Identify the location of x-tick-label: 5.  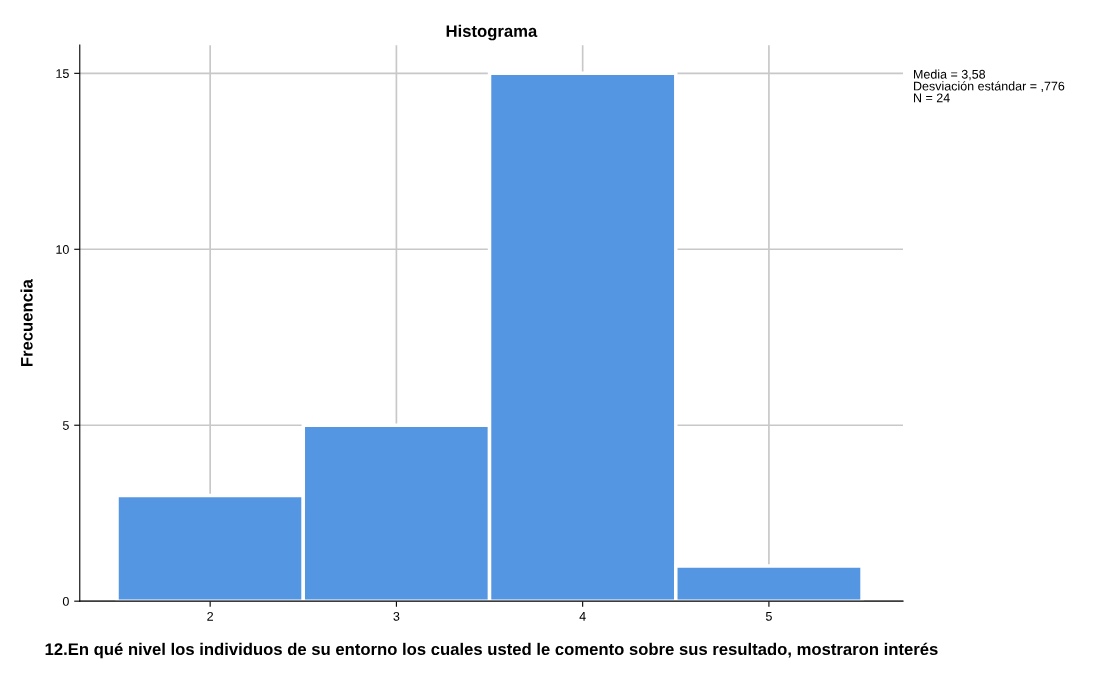
(768, 616).